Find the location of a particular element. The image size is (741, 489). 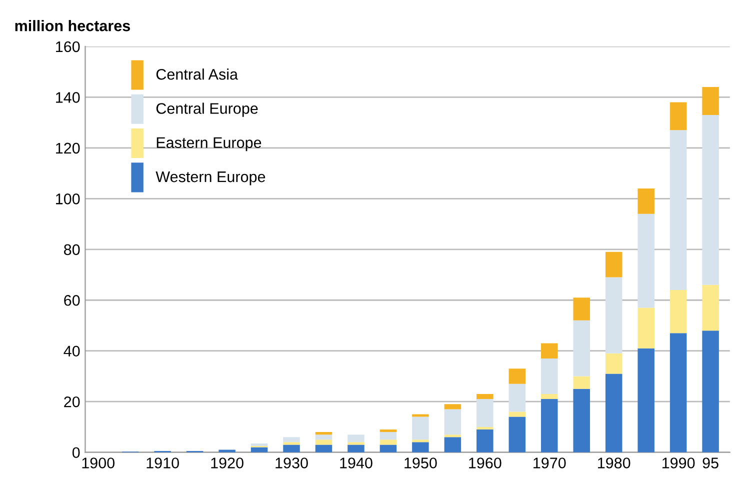

y-tick-label: 80 is located at coordinates (72, 250).